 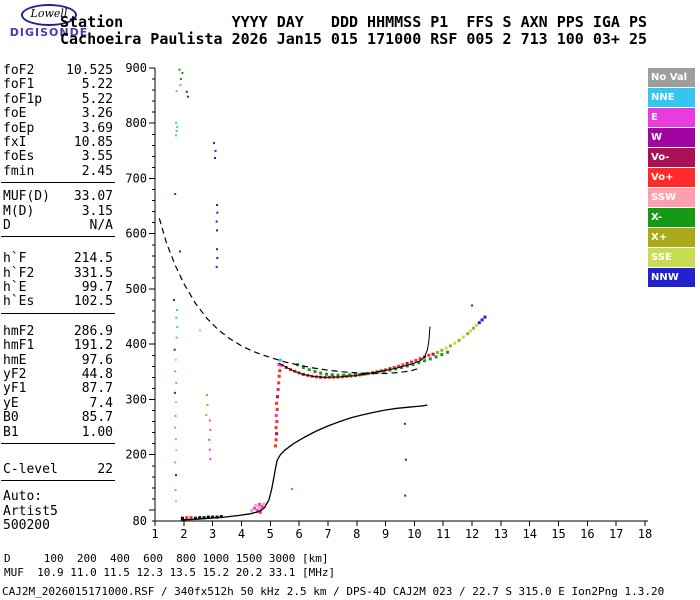 What do you see at coordinates (58, 197) in the screenshot?
I see `param-row-mufd: MUF(D) 33.07` at bounding box center [58, 197].